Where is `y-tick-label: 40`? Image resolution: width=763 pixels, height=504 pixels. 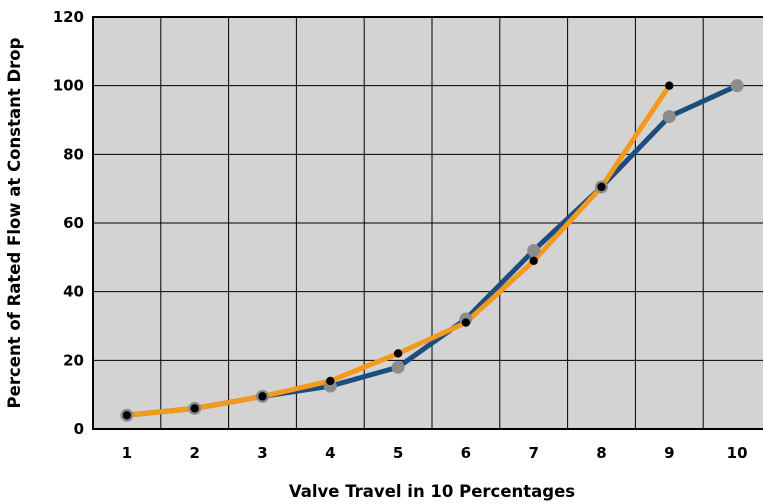 y-tick-label: 40 is located at coordinates (73, 292).